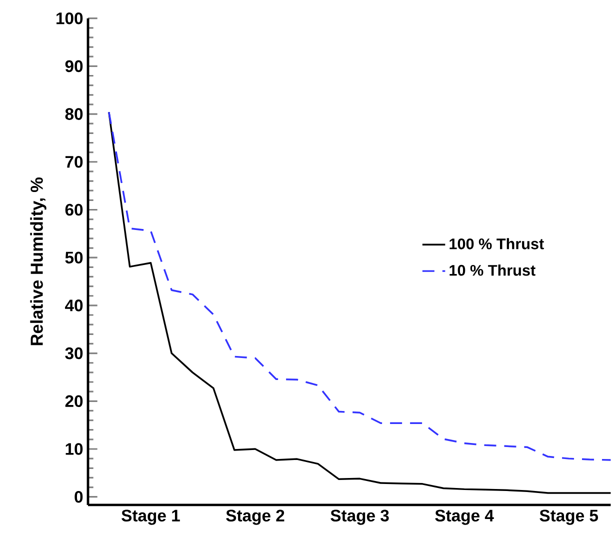  What do you see at coordinates (69, 18) in the screenshot?
I see `y-tick-label: 100` at bounding box center [69, 18].